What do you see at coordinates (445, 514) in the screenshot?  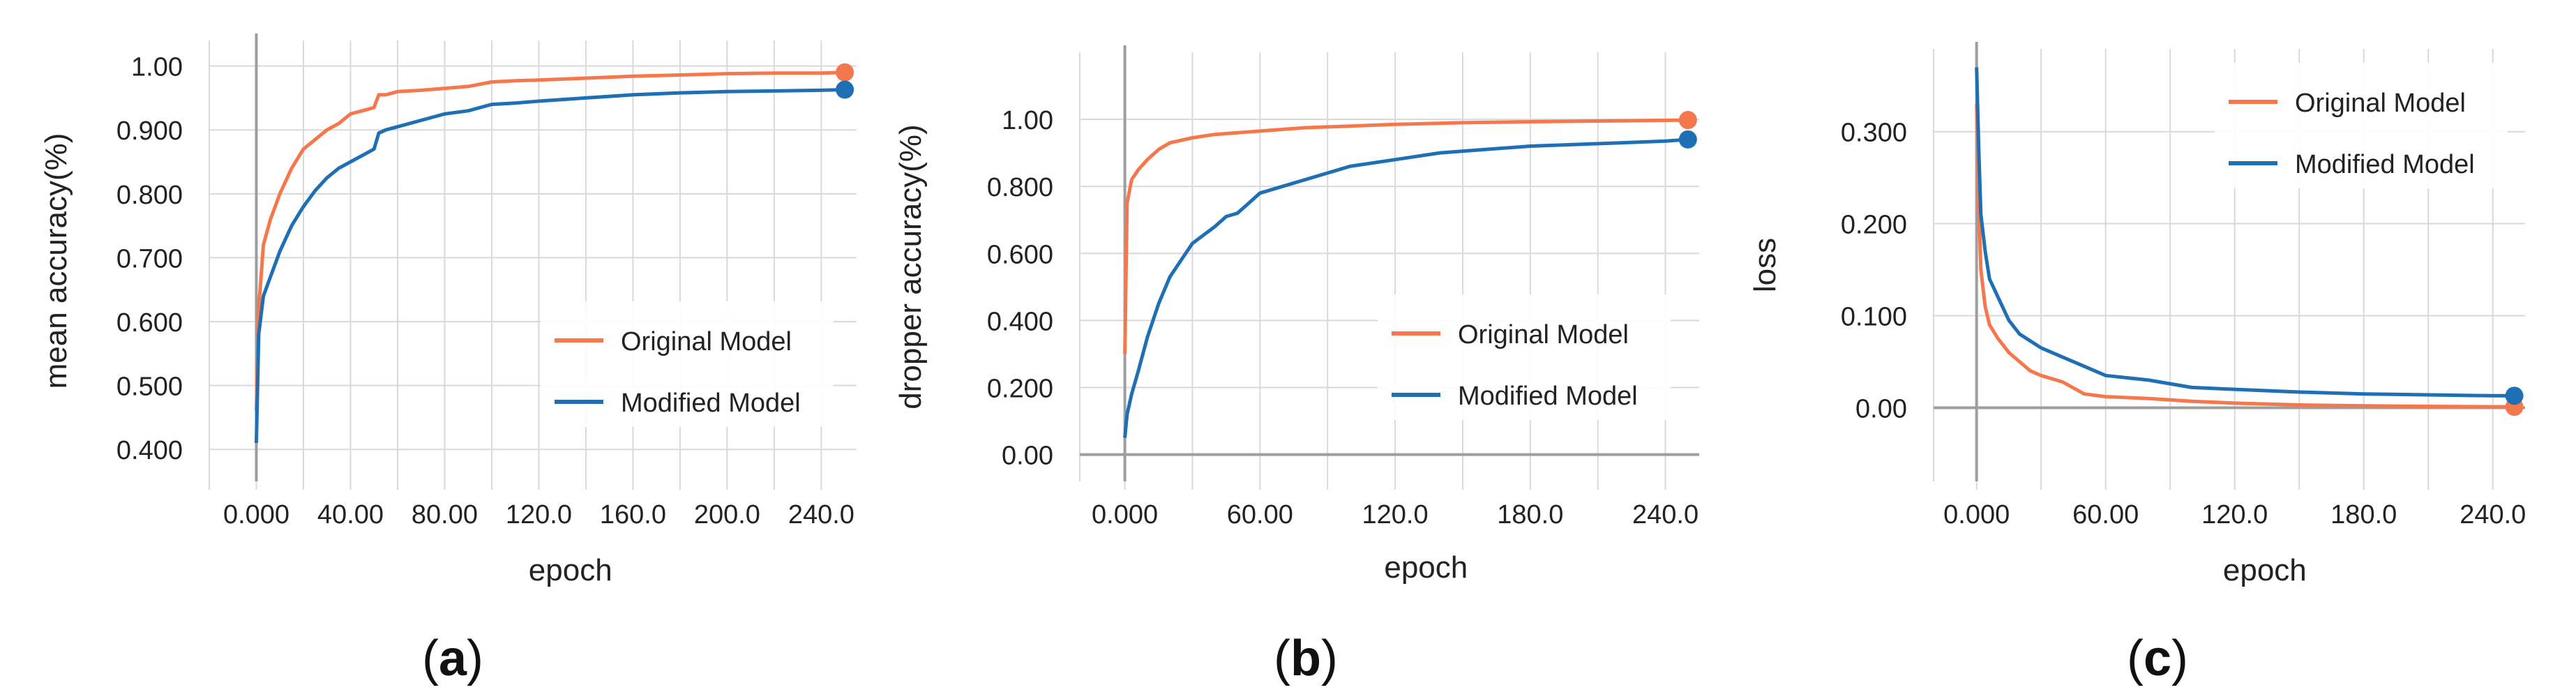 I see `x-tick-label: 80.00` at bounding box center [445, 514].